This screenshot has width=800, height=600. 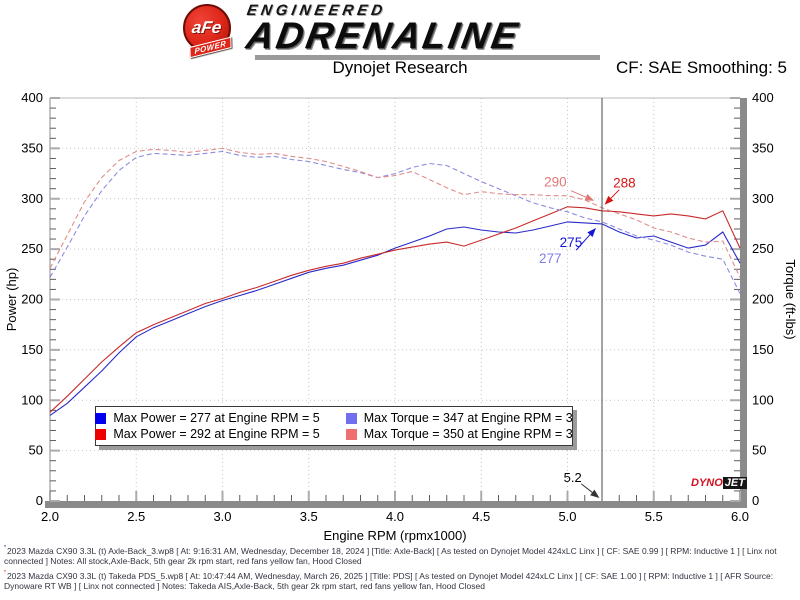 What do you see at coordinates (701, 67) in the screenshot?
I see `smoothing-label: CF: SAE Smoothing: 5` at bounding box center [701, 67].